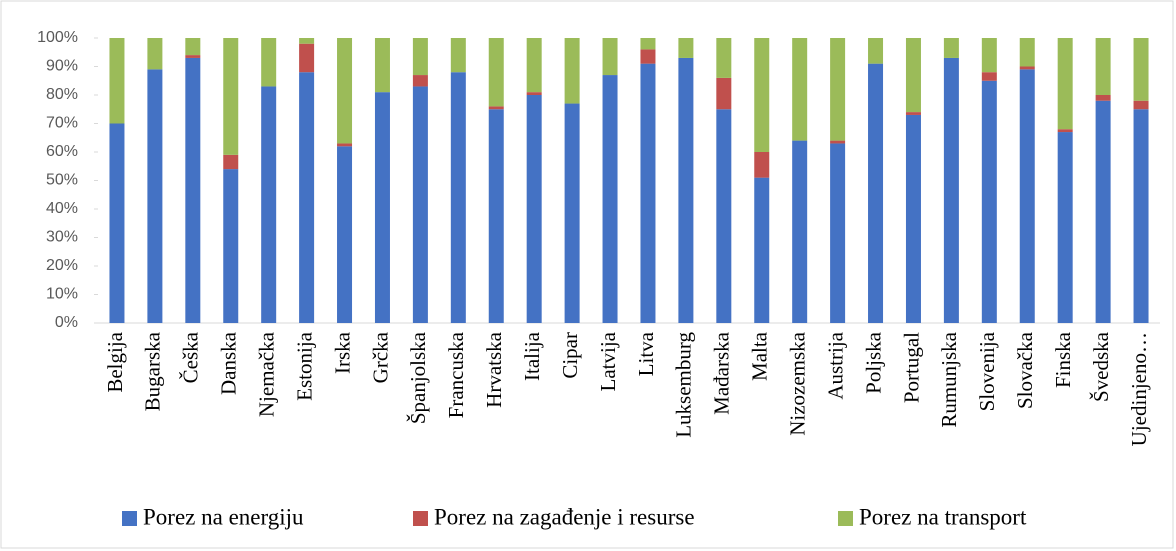  Describe the element at coordinates (62, 151) in the screenshot. I see `y-tick-label: 60%` at that location.